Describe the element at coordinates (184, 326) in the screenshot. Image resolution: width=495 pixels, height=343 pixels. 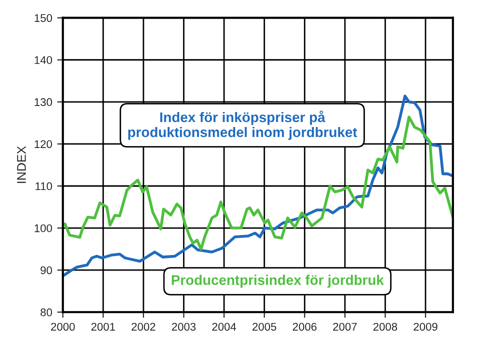
I see `x-tick-label: 2003` at that location.